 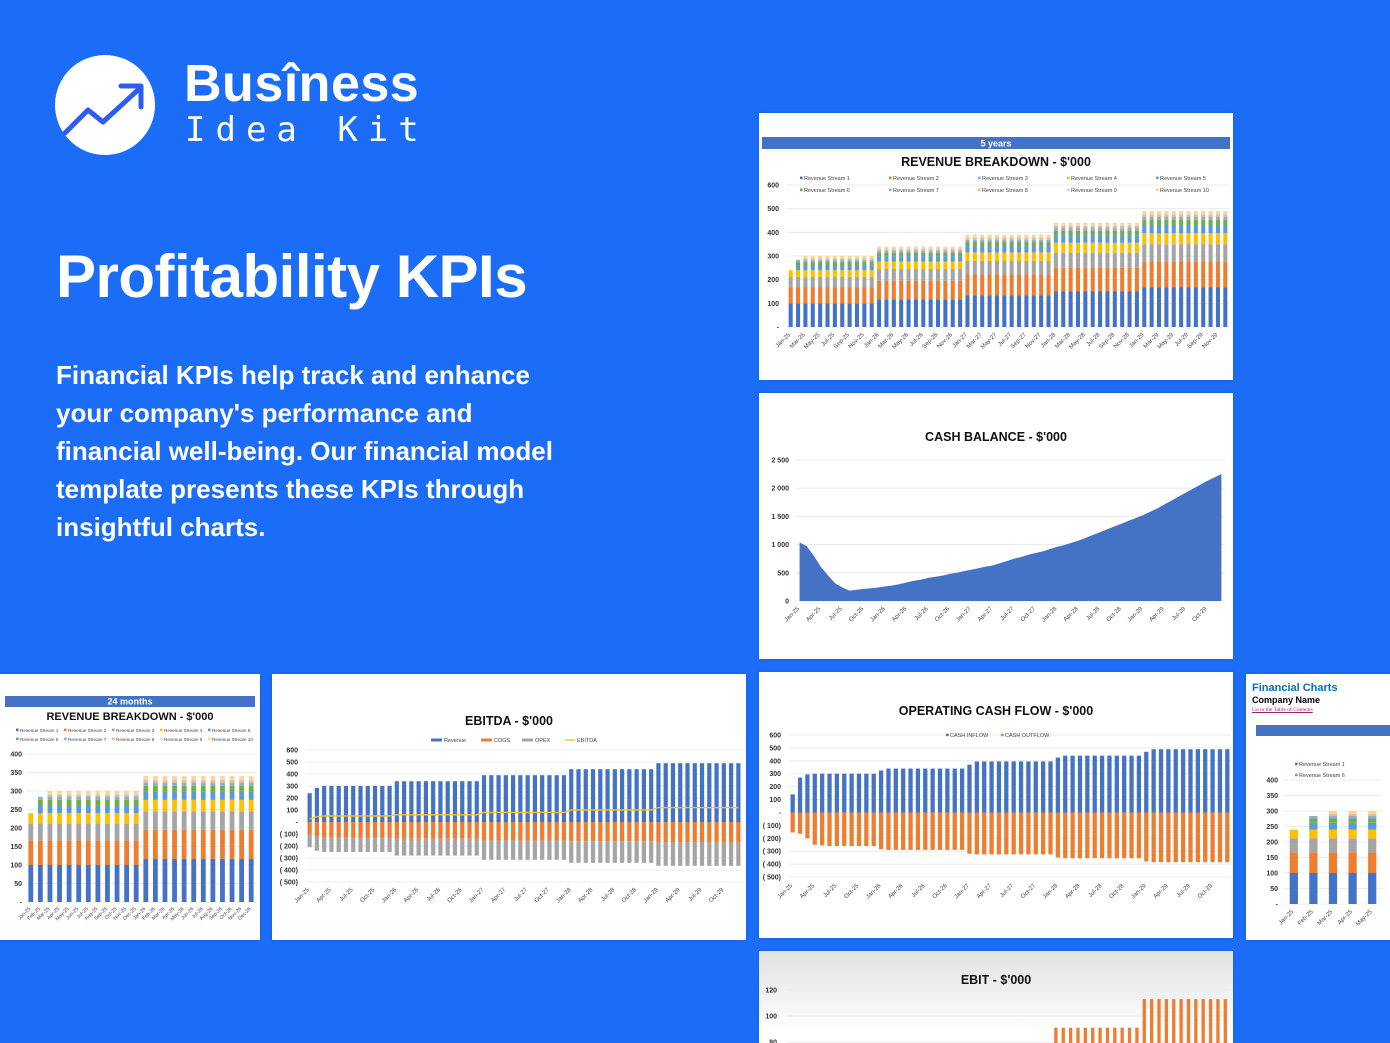 I want to click on legend-item: Revenue Stream 4, so click(x=1094, y=179).